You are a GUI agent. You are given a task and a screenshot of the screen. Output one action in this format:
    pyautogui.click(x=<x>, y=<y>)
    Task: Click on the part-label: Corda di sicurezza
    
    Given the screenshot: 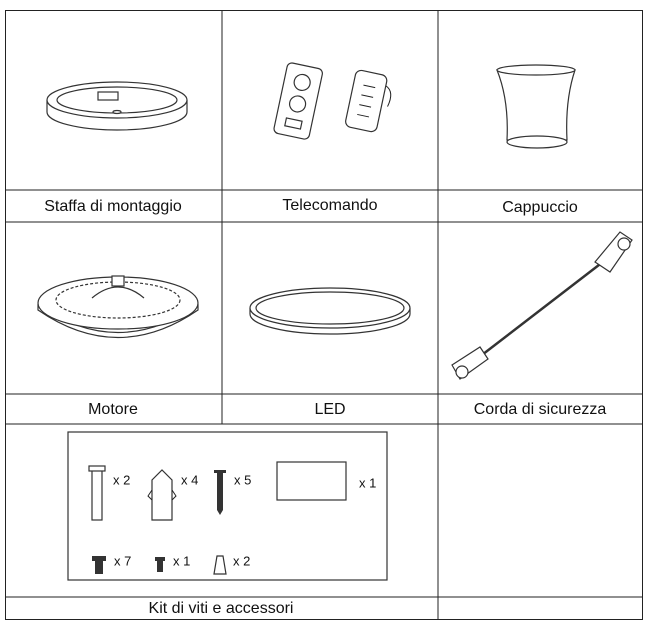 What is the action you would take?
    pyautogui.click(x=540, y=409)
    